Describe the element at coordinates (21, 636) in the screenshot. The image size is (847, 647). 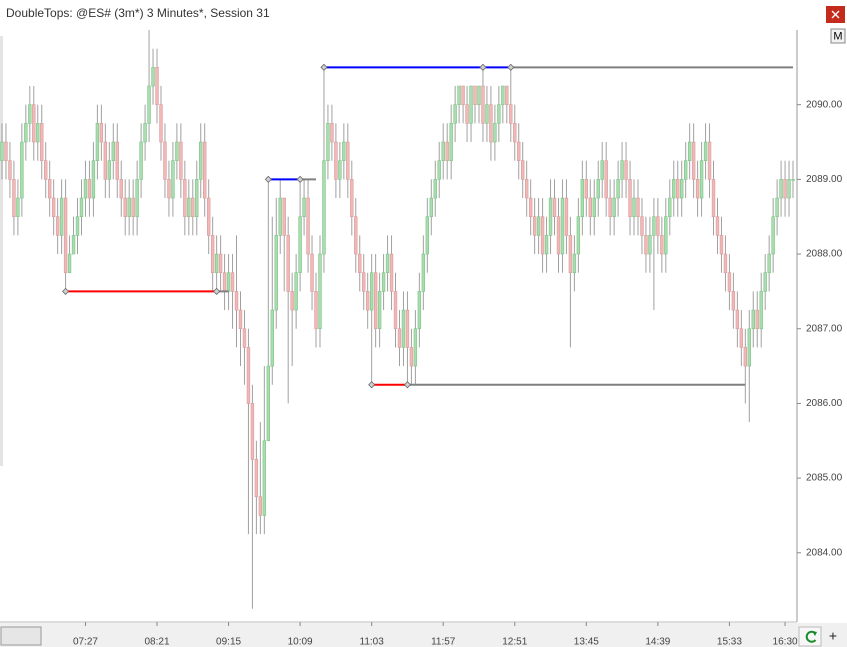
I see `scroll-box` at that location.